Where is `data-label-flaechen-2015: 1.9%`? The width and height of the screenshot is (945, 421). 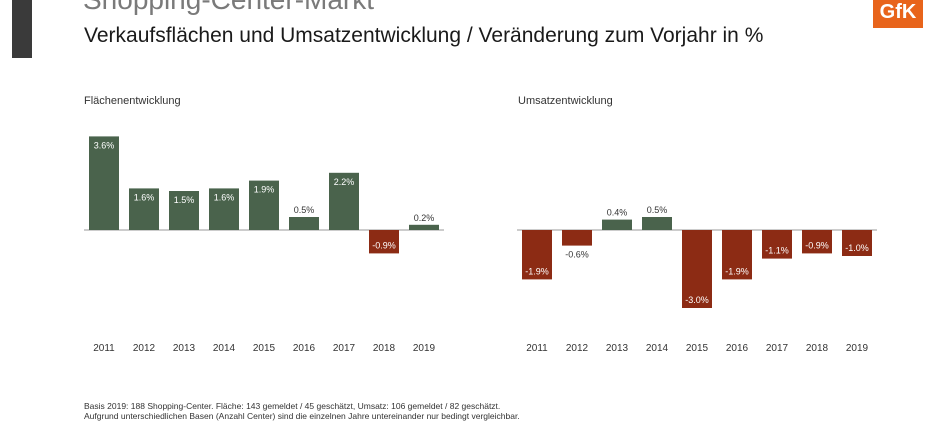 data-label-flaechen-2015: 1.9% is located at coordinates (264, 190).